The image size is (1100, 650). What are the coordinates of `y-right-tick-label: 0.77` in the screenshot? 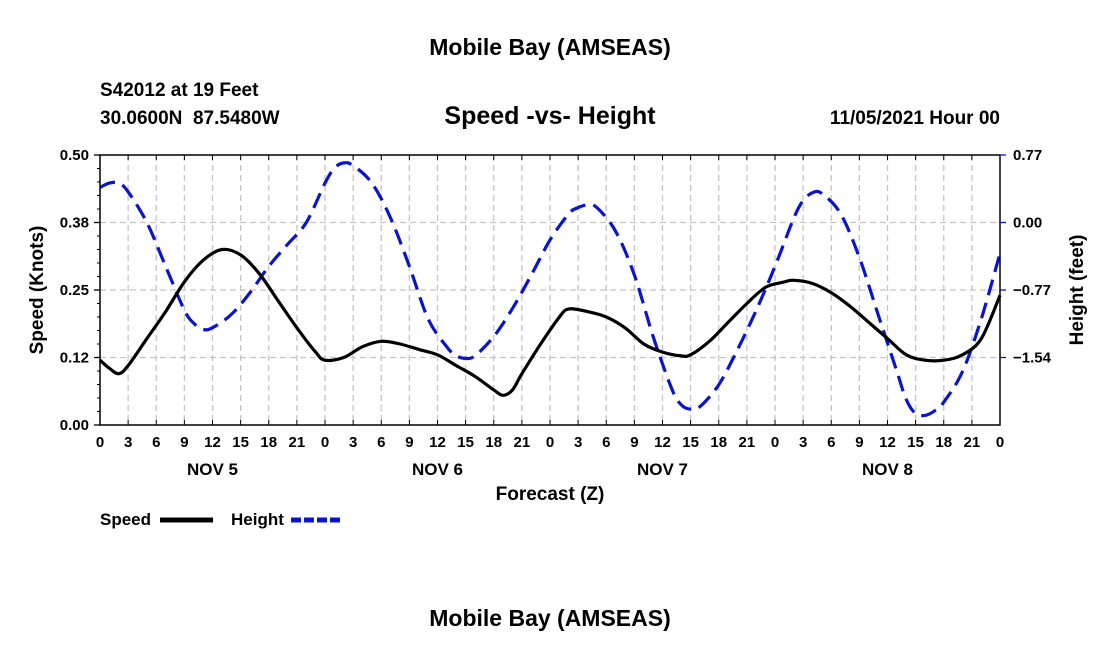 It's located at (1027, 155).